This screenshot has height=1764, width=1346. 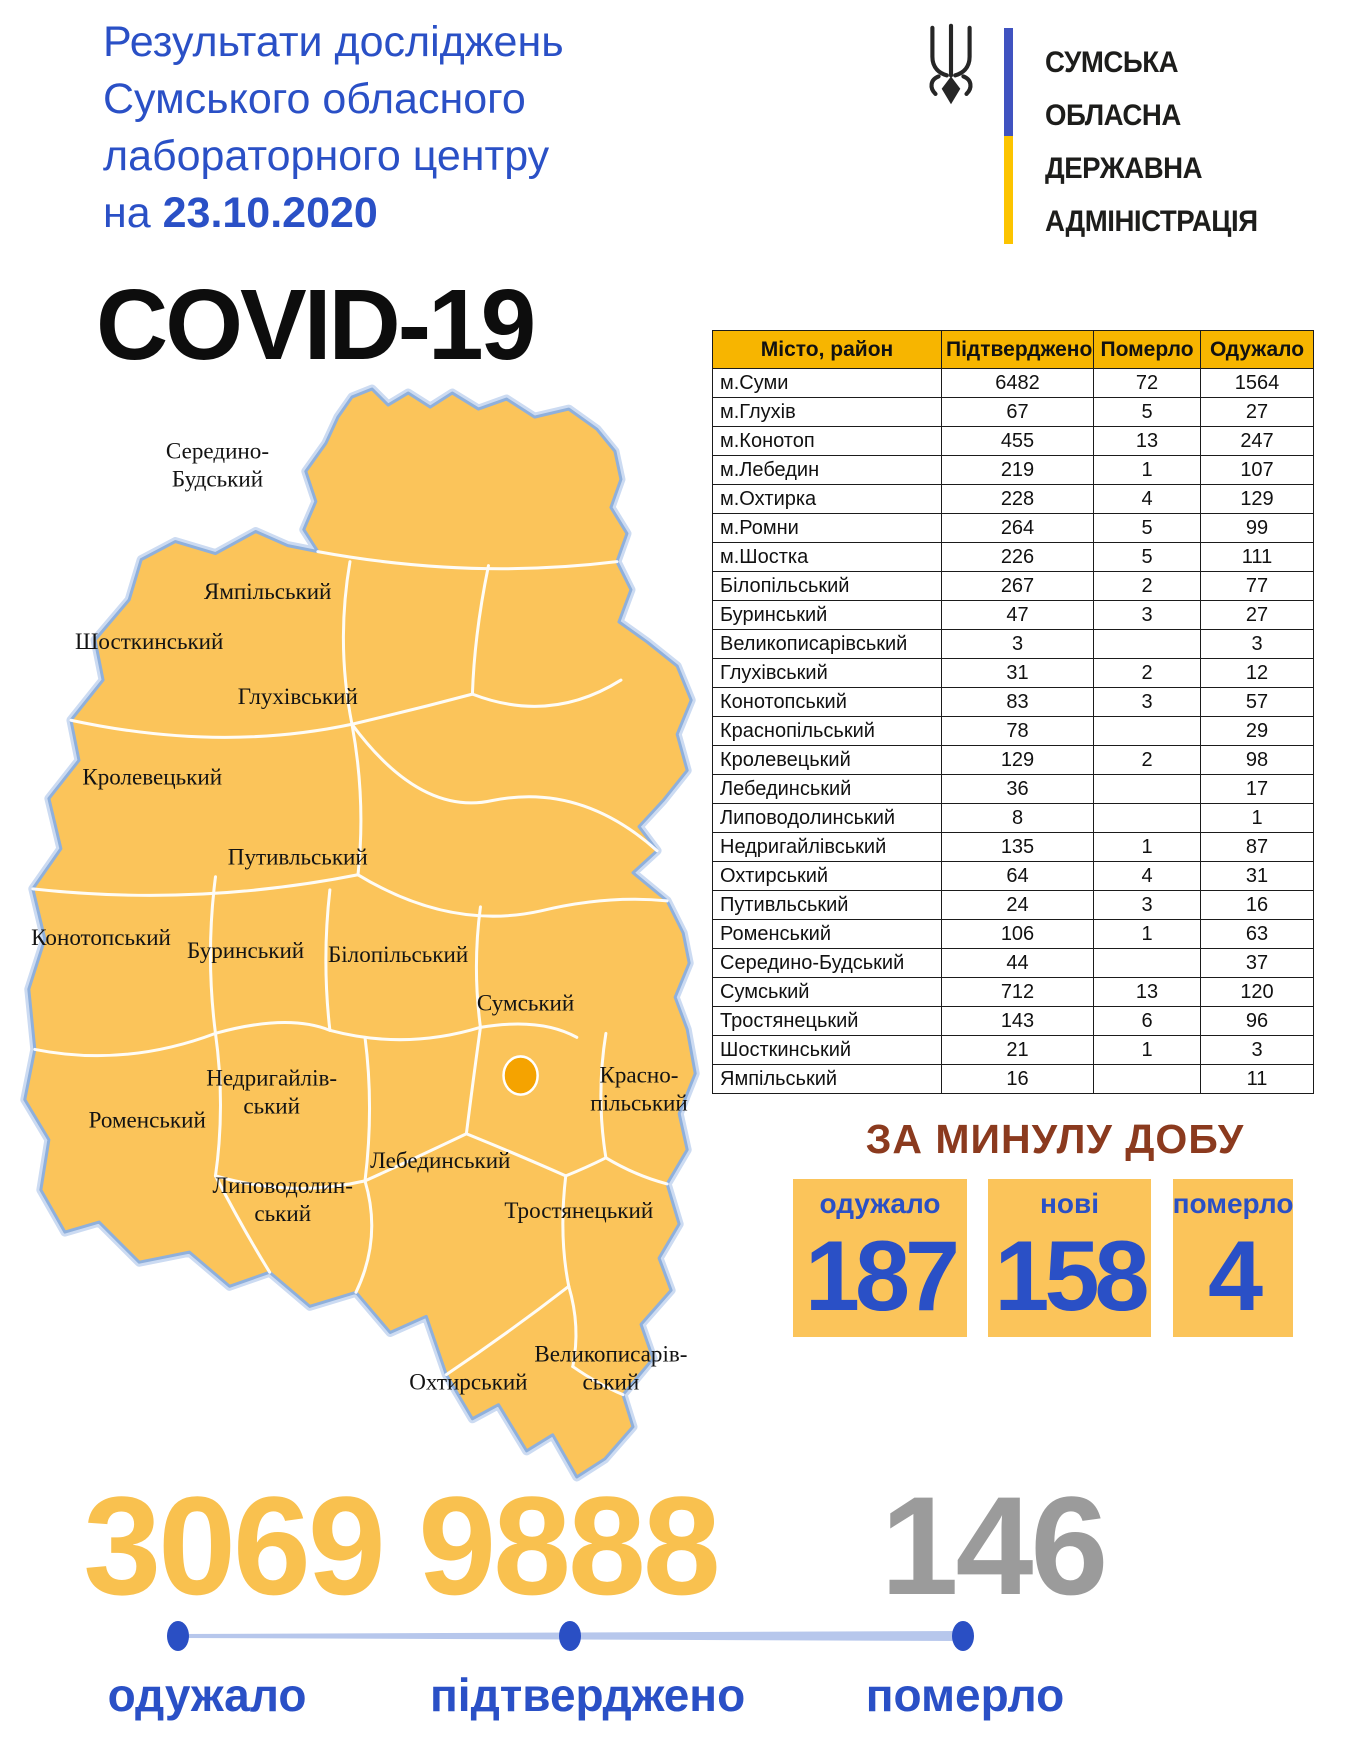 I want to click on table-row: Путивльський 24 3 16, so click(x=1013, y=905).